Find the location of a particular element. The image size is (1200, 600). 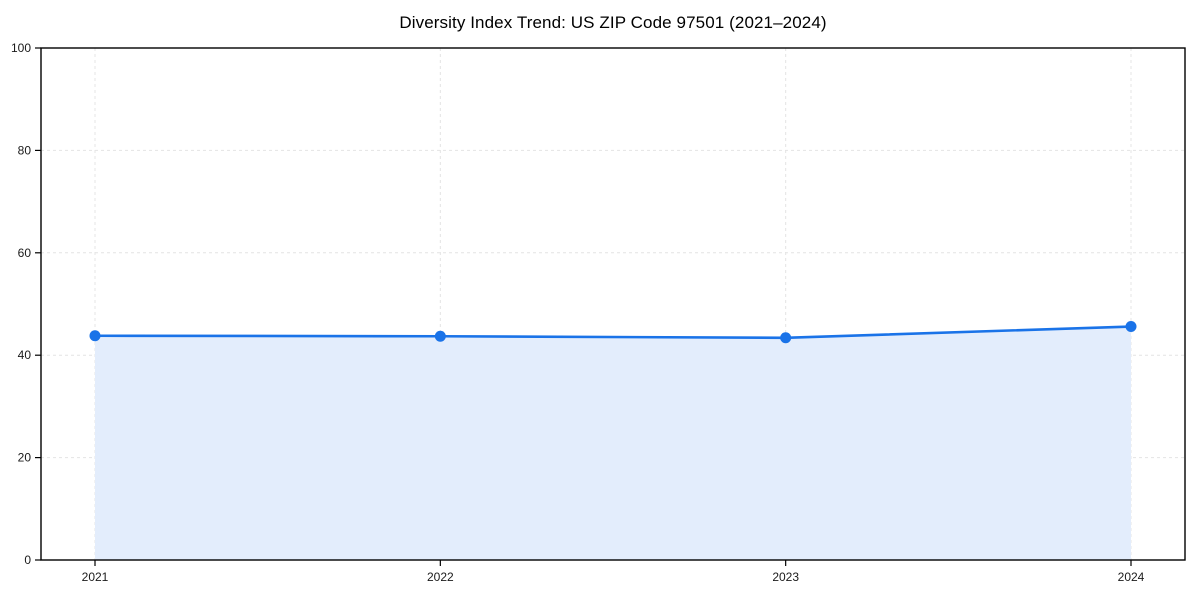

data-point-2022 is located at coordinates (440, 336).